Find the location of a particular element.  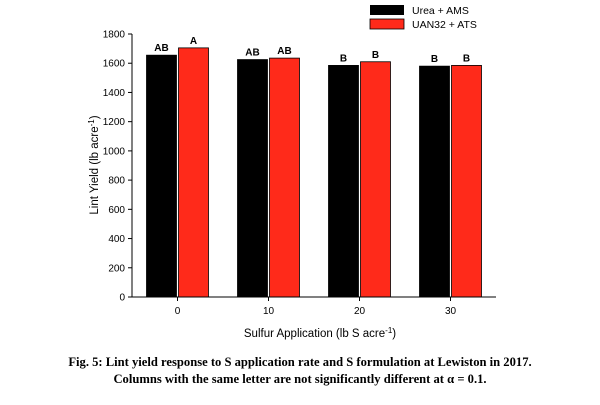

x-tick-label: 20 is located at coordinates (360, 311).